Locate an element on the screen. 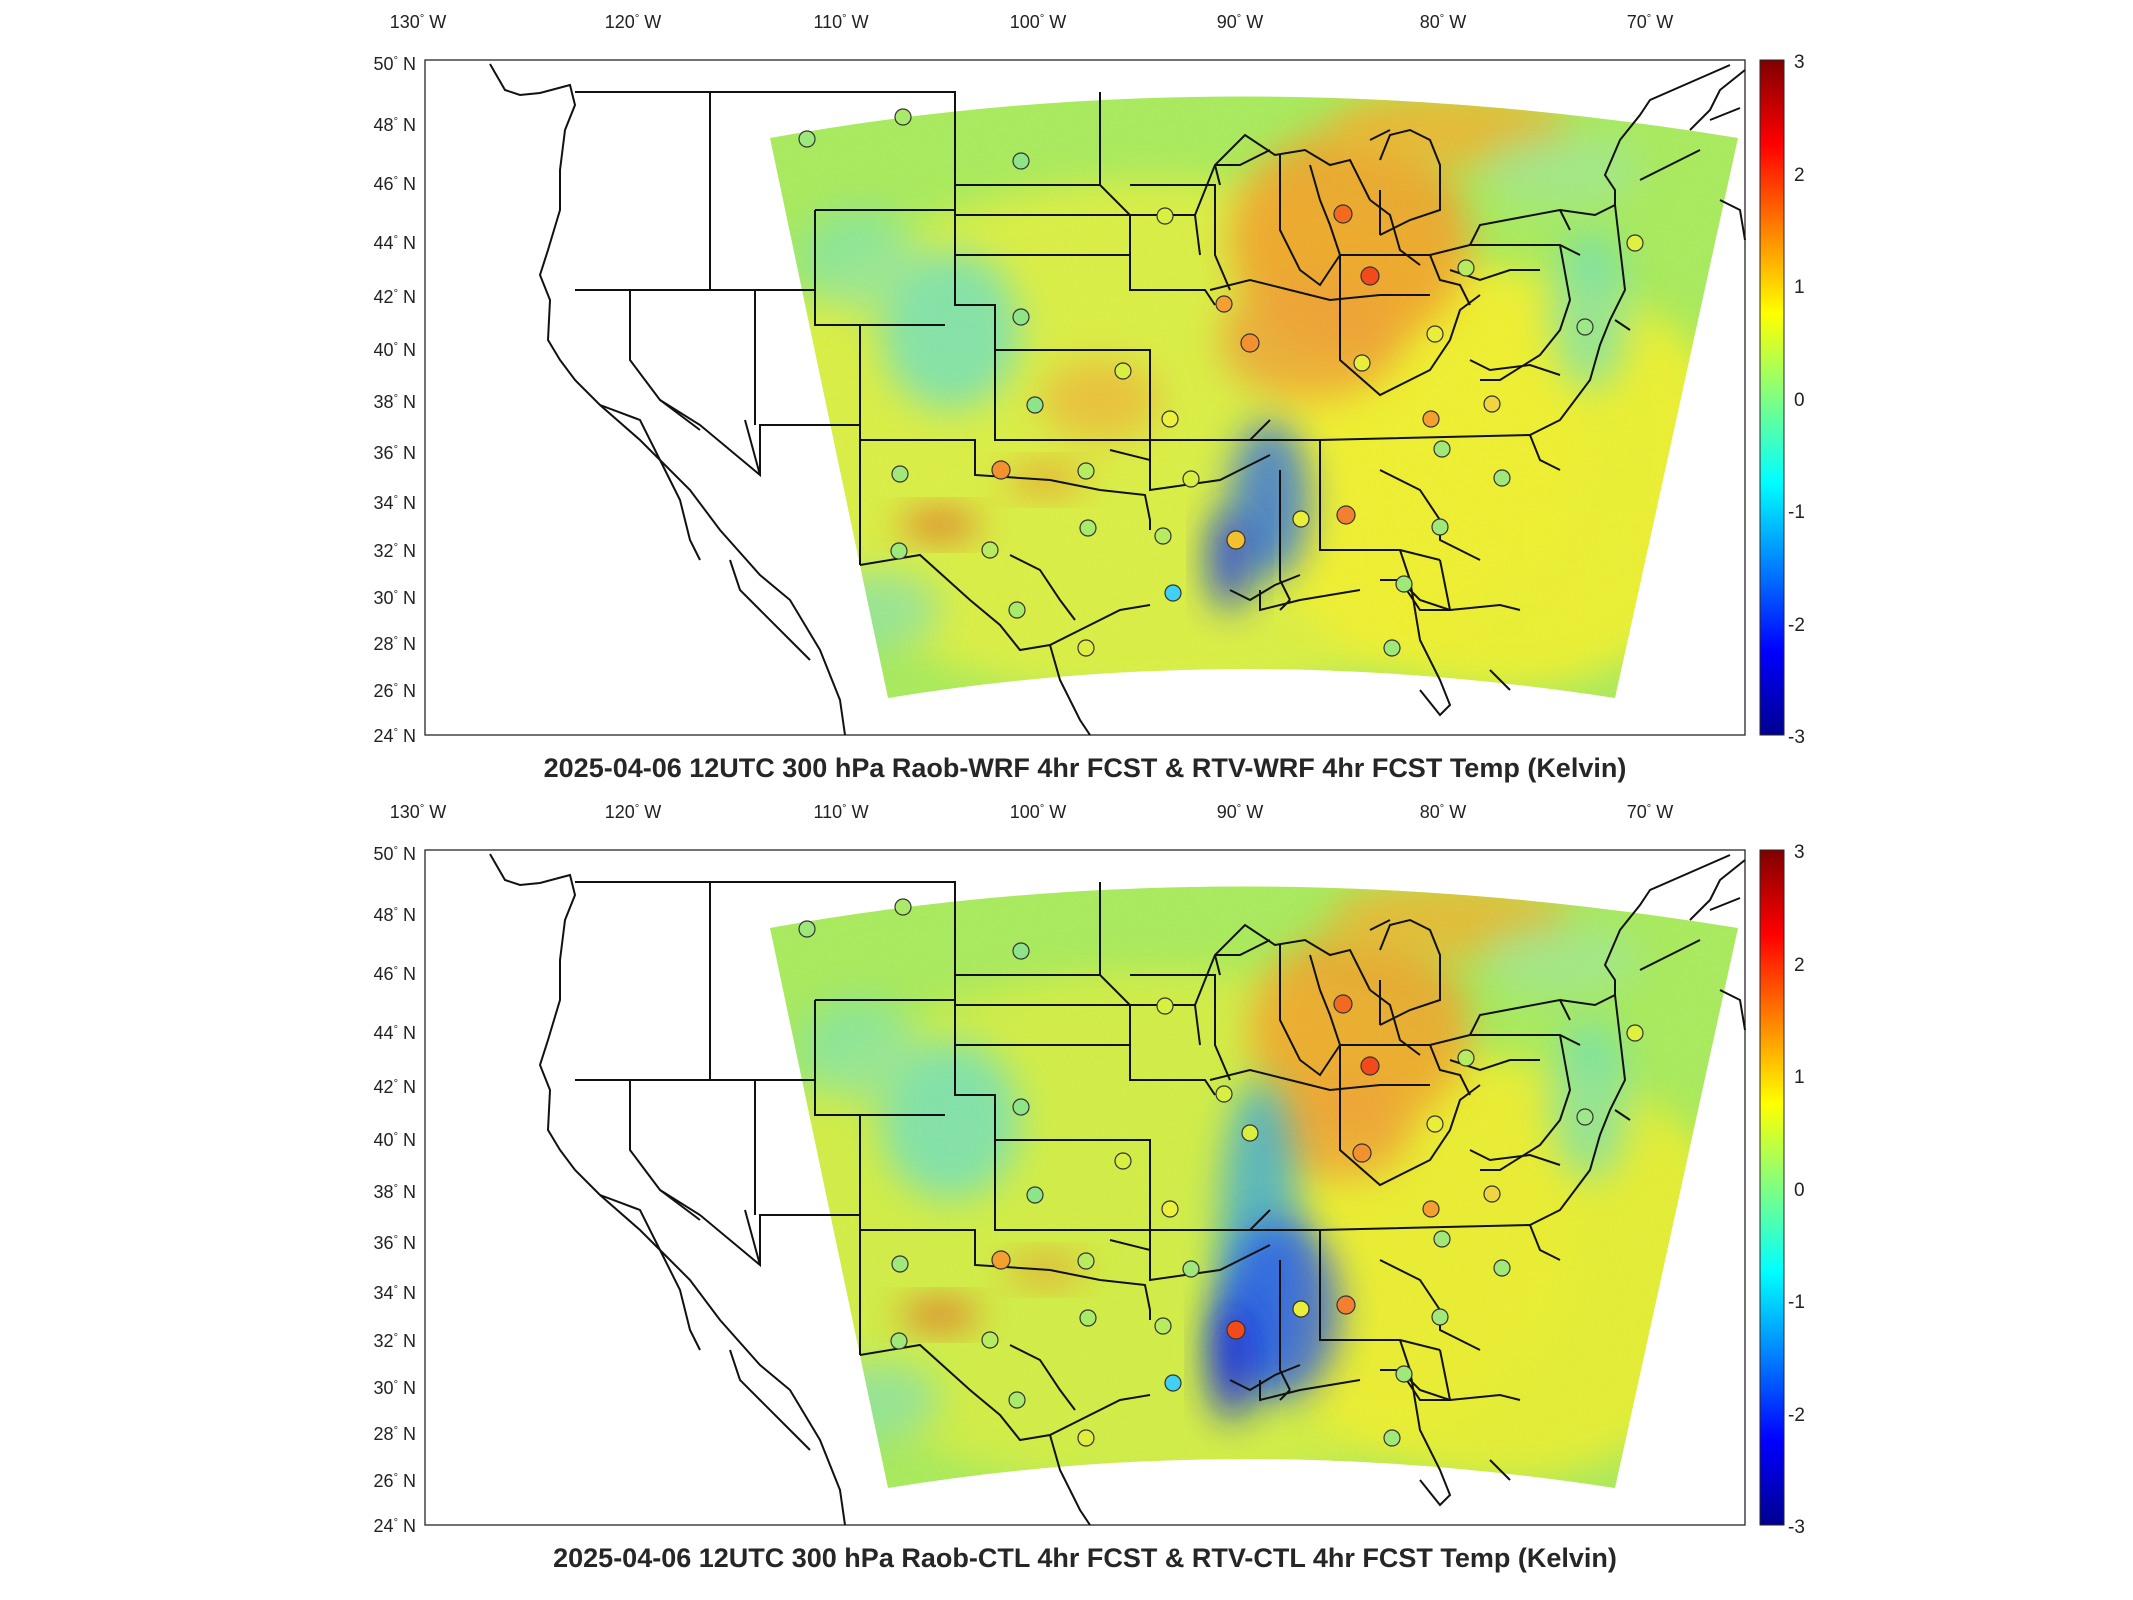 This screenshot has height=1600, width=2133. lat-tick-label: 46° N is located at coordinates (395, 974).